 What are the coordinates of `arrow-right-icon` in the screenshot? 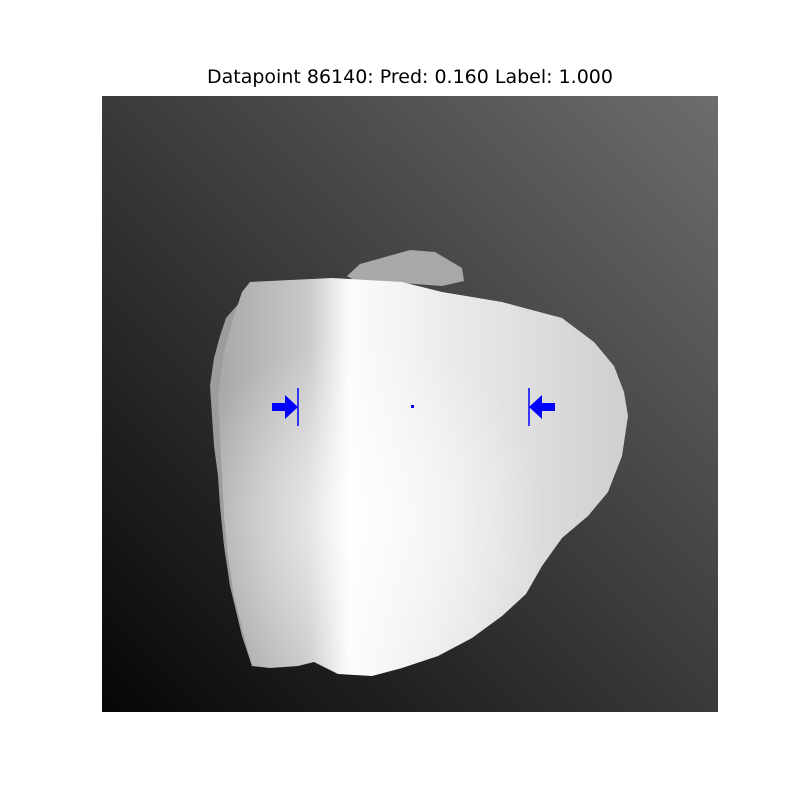 It's located at (285, 407).